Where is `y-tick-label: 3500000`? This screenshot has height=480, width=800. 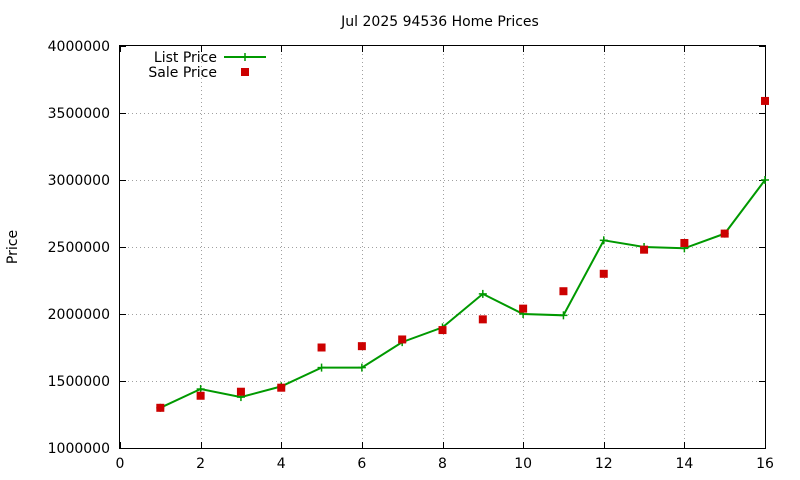
y-tick-label: 3500000 is located at coordinates (79, 114).